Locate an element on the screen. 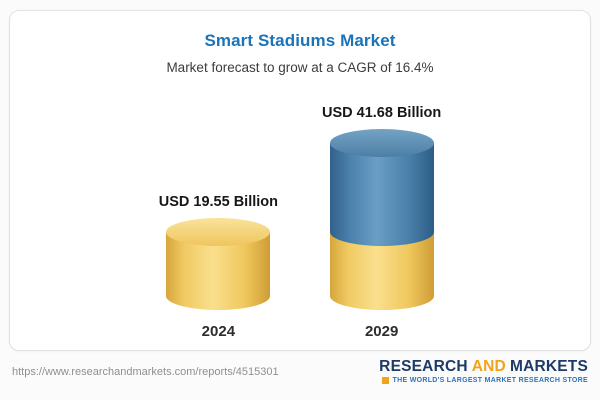 The height and width of the screenshot is (400, 600). cylinder-2024 is located at coordinates (218, 264).